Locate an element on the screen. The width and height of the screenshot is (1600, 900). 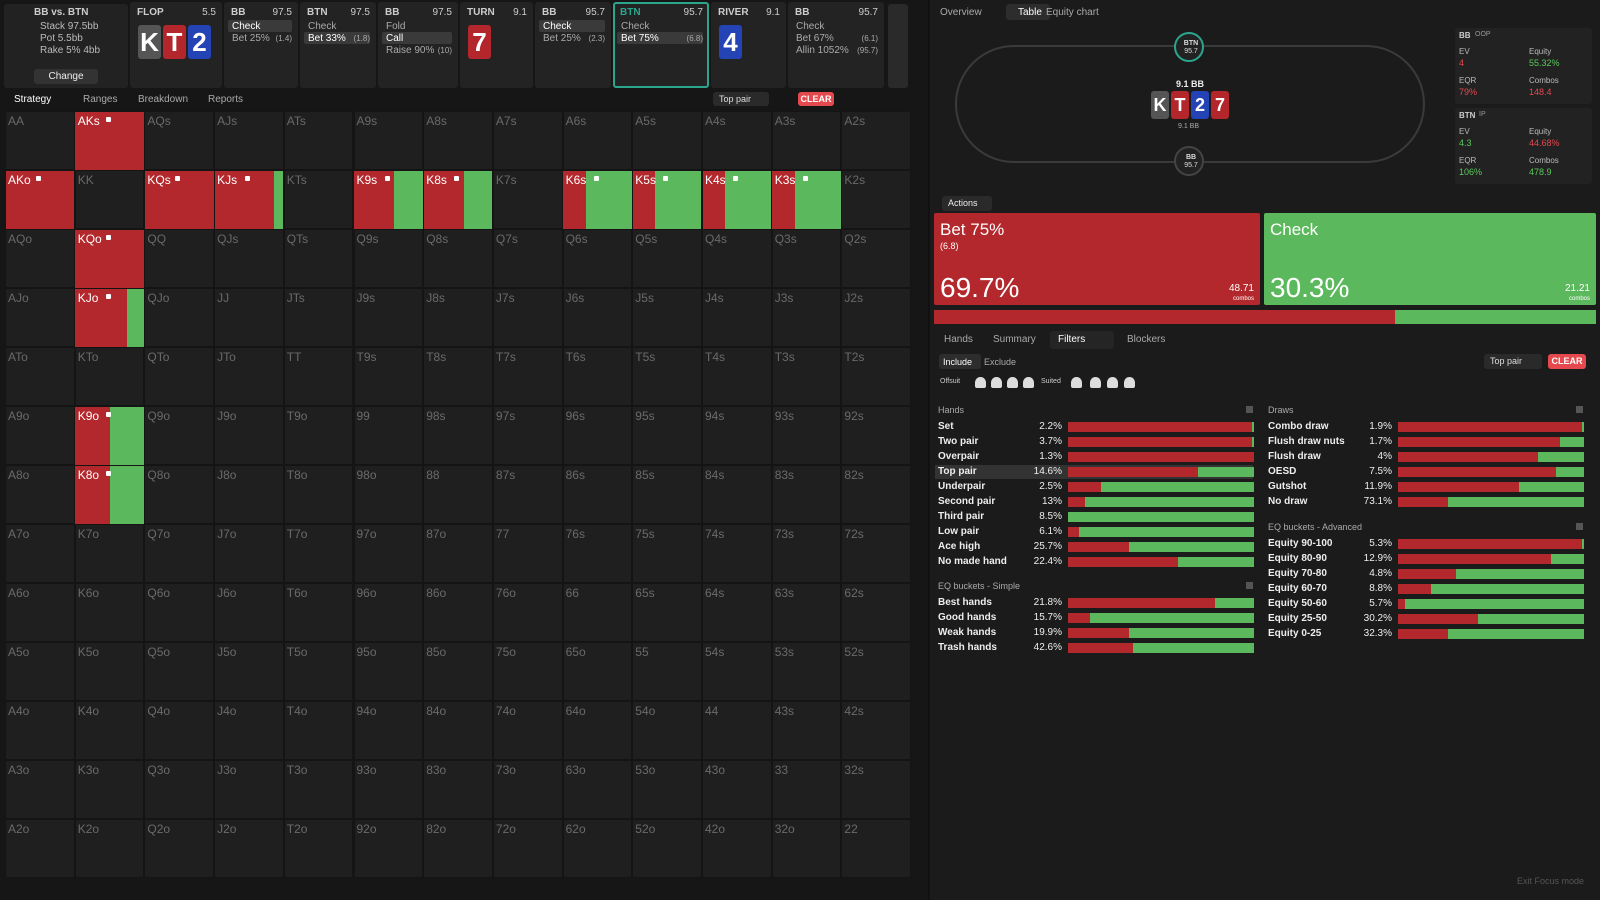
right-tab: Overview is located at coordinates (961, 12).